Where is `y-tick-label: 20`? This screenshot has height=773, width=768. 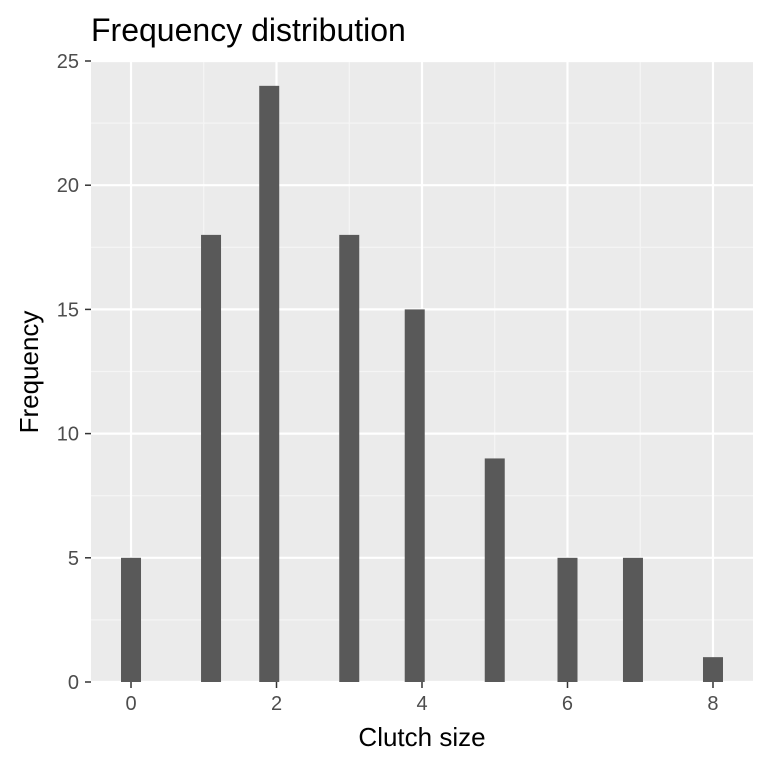 y-tick-label: 20 is located at coordinates (68, 186).